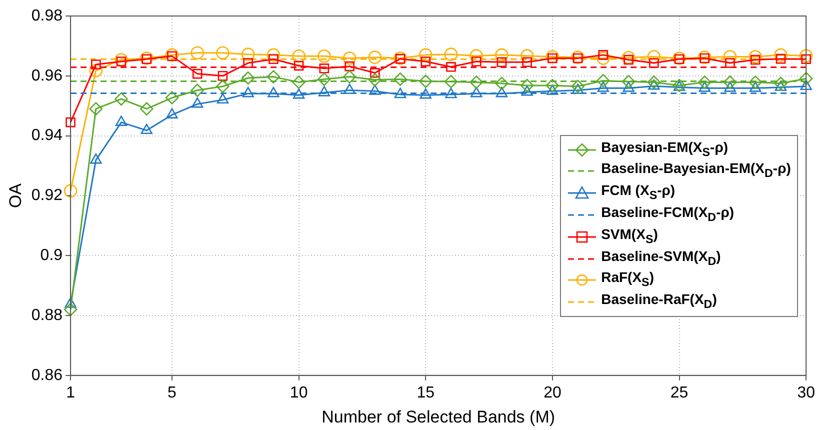  Describe the element at coordinates (172, 393) in the screenshot. I see `x-tick-label: 5` at that location.